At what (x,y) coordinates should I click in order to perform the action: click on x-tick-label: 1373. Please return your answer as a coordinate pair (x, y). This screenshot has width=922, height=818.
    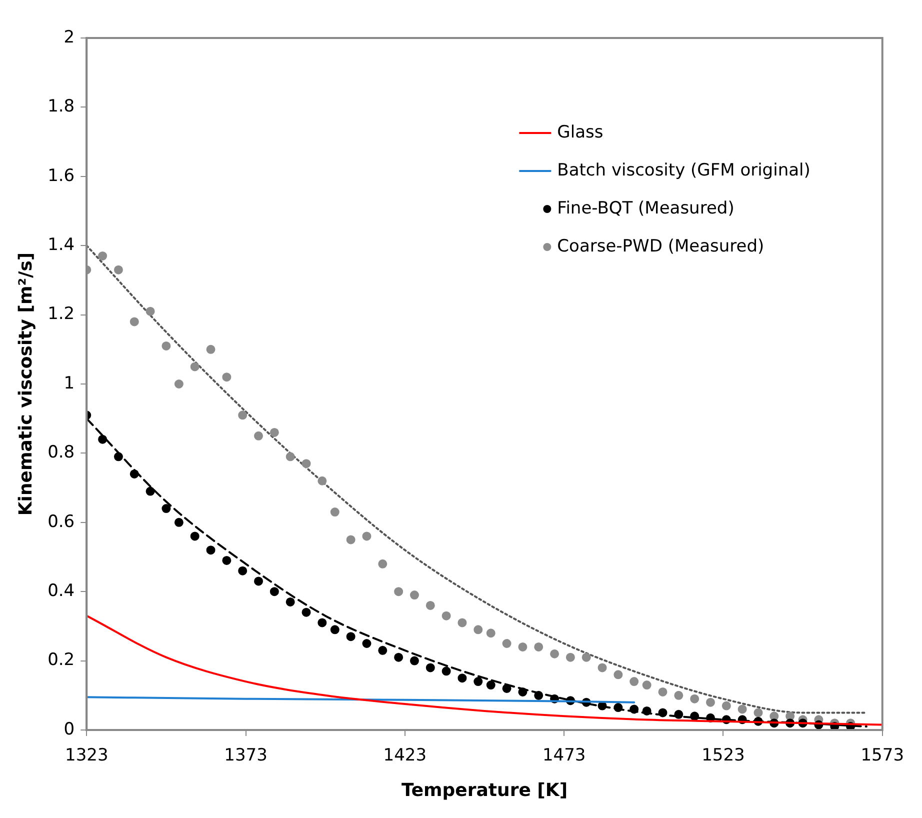
    Looking at the image, I should click on (246, 756).